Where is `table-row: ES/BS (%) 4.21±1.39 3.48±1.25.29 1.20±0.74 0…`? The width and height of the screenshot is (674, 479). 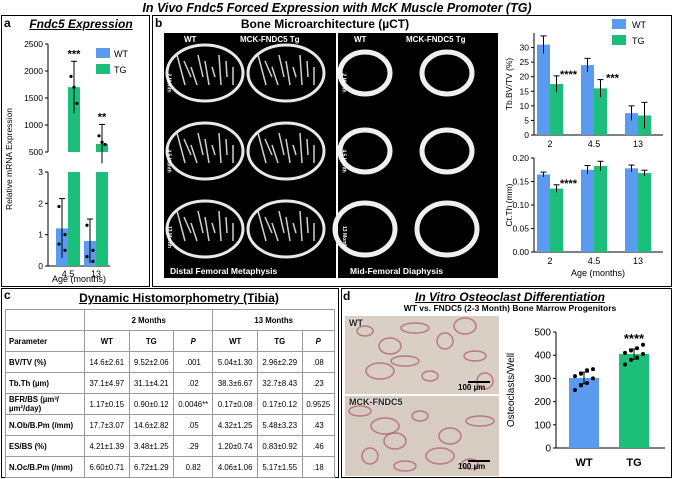 table-row: ES/BS (%) 4.21±1.39 3.48±1.25.29 1.20±0.74 0… is located at coordinates (170, 446).